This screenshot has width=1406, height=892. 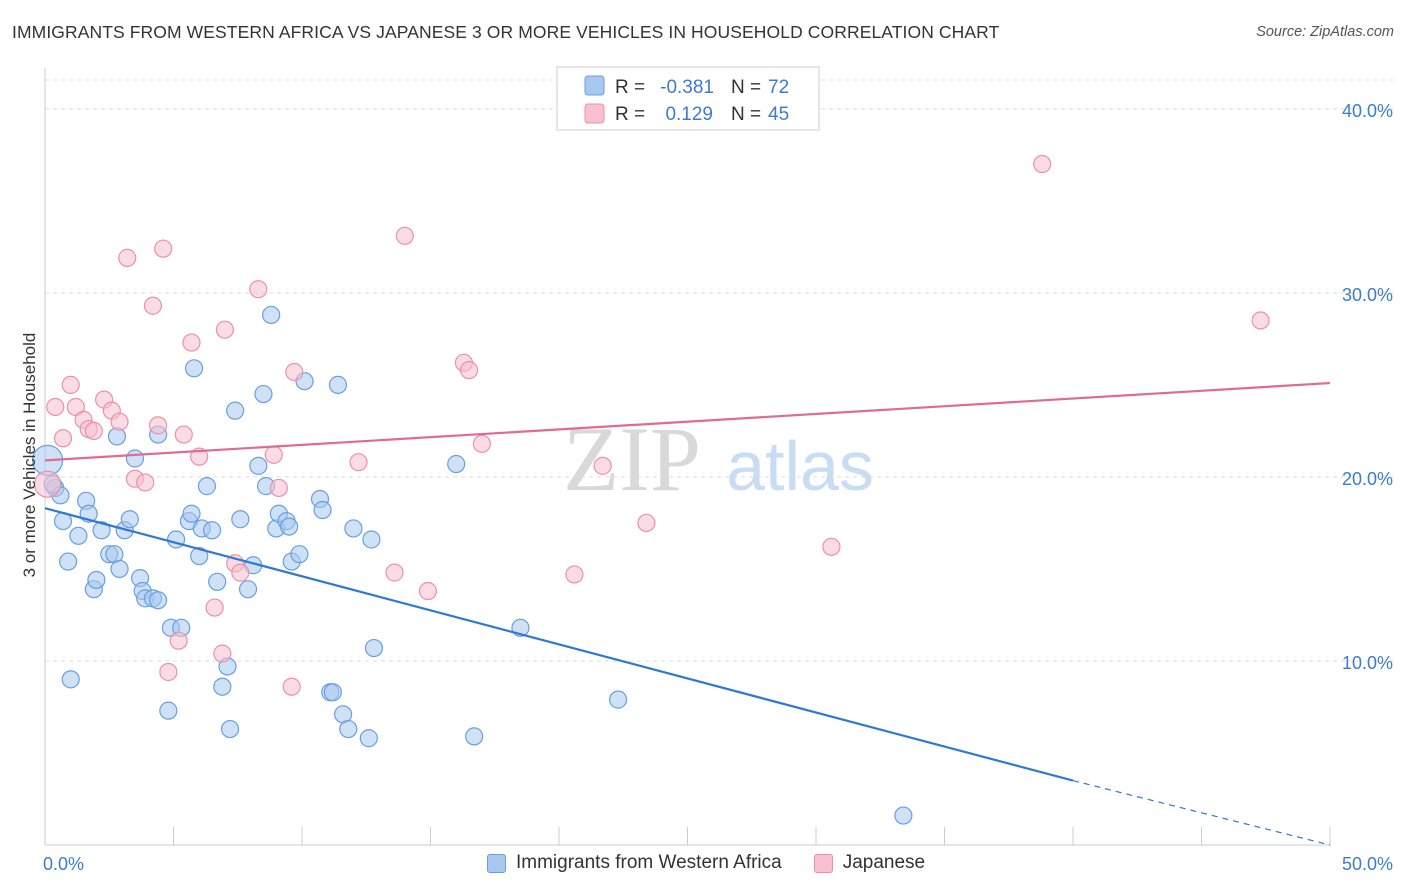 What do you see at coordinates (800, 466) in the screenshot?
I see `watermark-atlas: atlas` at bounding box center [800, 466].